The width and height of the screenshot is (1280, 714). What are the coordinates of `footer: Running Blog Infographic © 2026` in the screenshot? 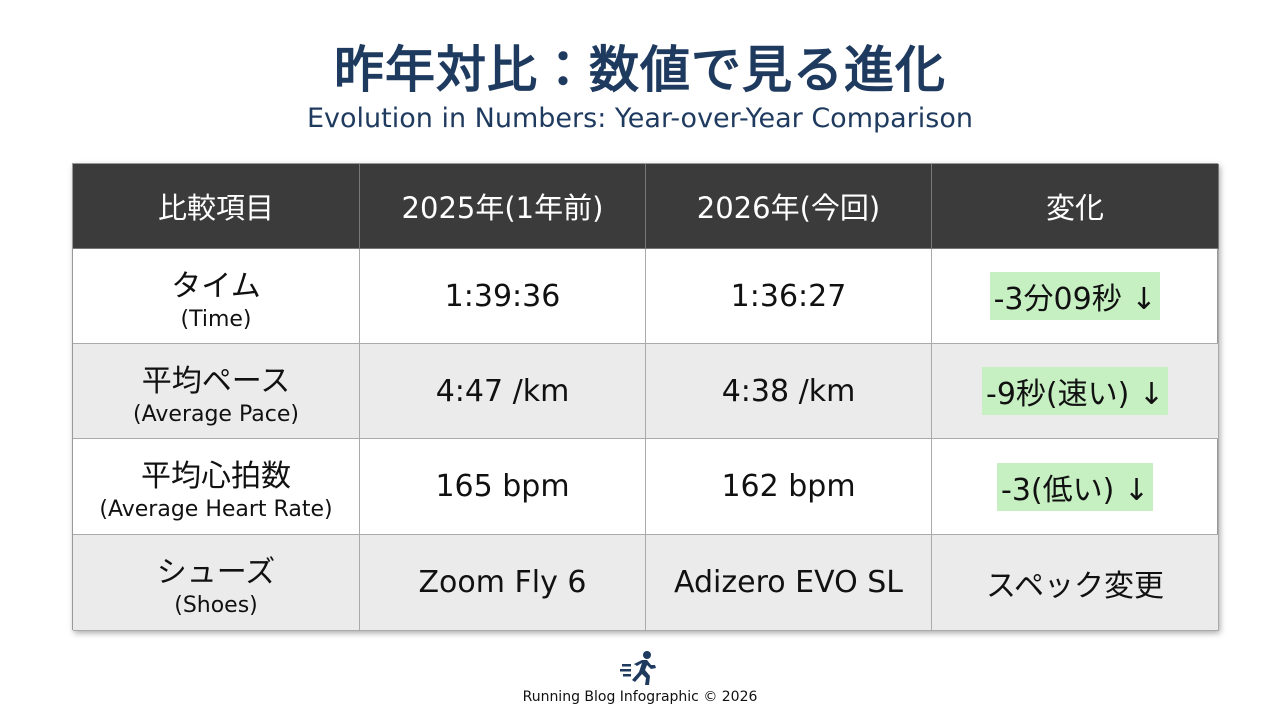 It's located at (640, 697).